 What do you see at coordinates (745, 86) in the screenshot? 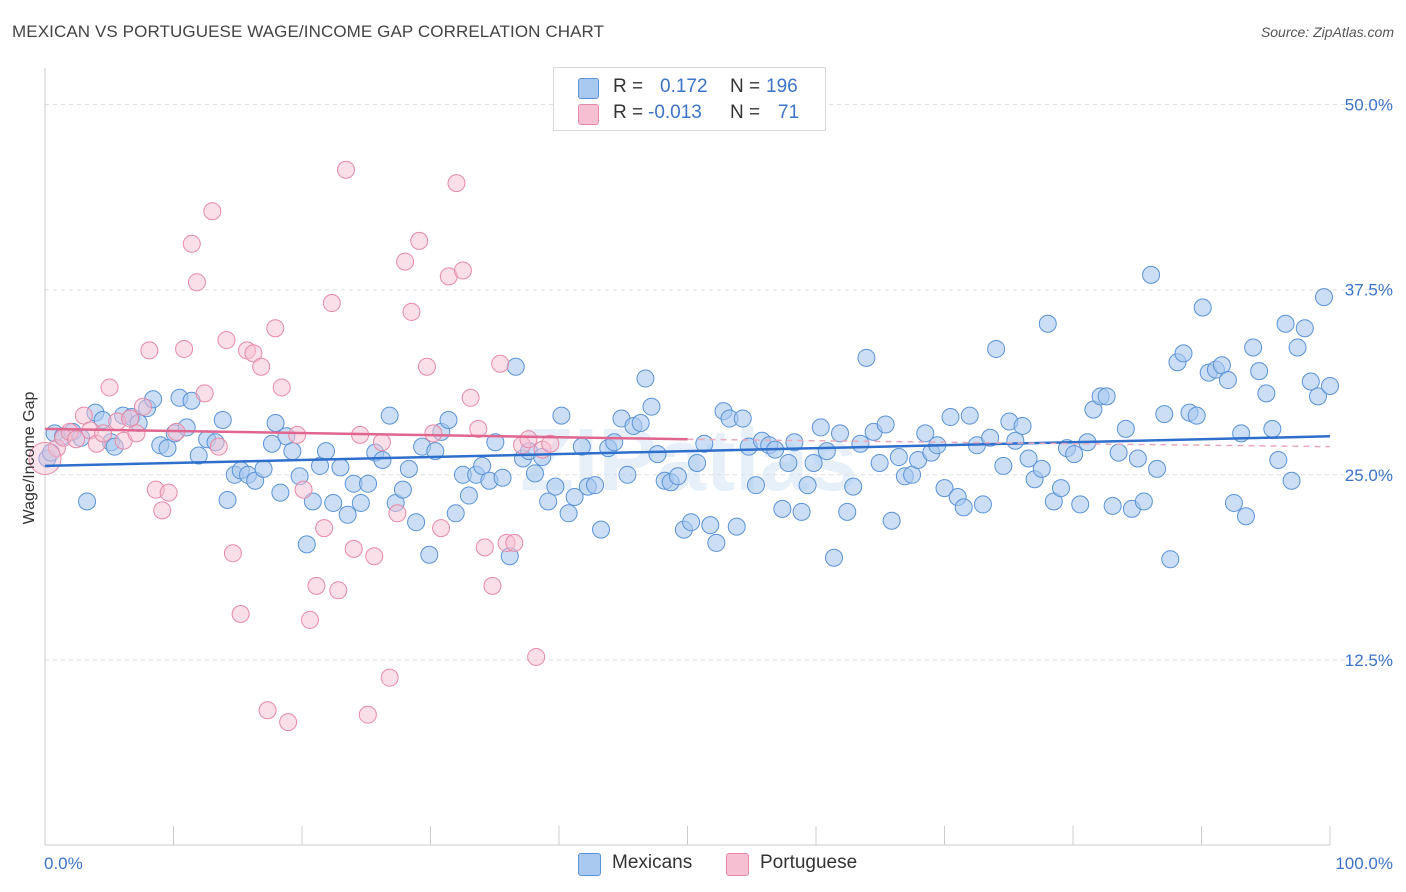
I see `legend-n-label: N =` at bounding box center [745, 86].